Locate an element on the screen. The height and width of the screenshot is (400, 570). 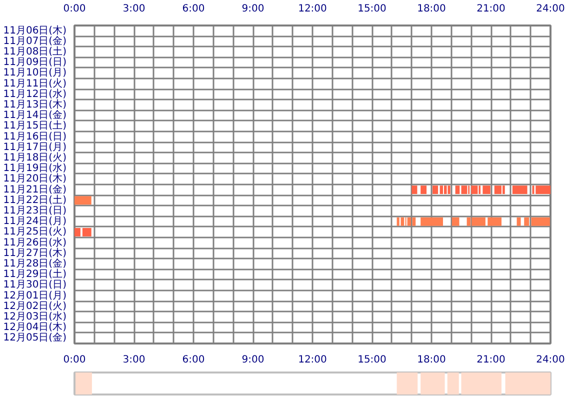
x-tick-label: 0:00 is located at coordinates (74, 9).